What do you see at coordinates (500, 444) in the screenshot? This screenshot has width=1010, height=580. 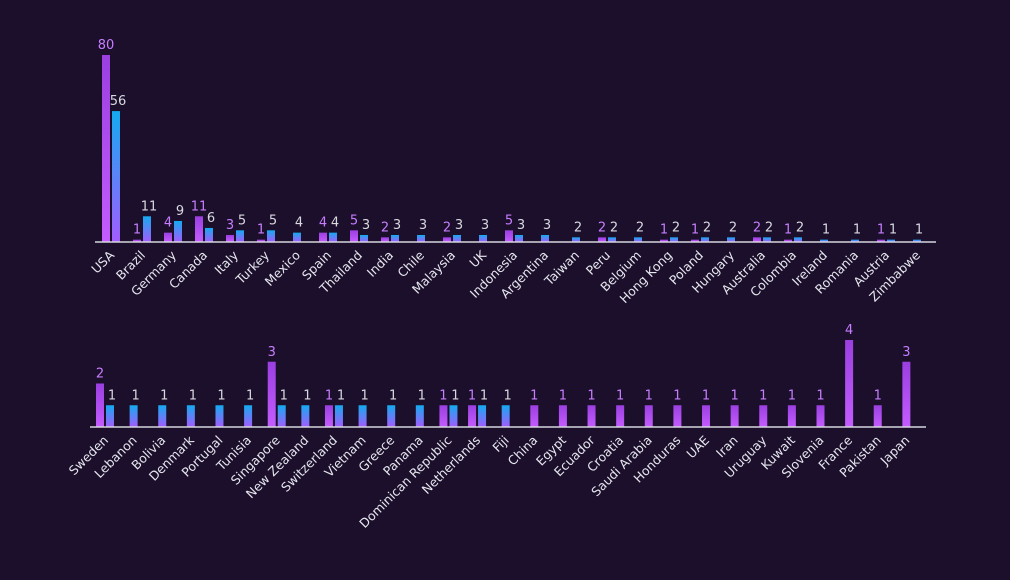 I see `category-label: Fiji` at bounding box center [500, 444].